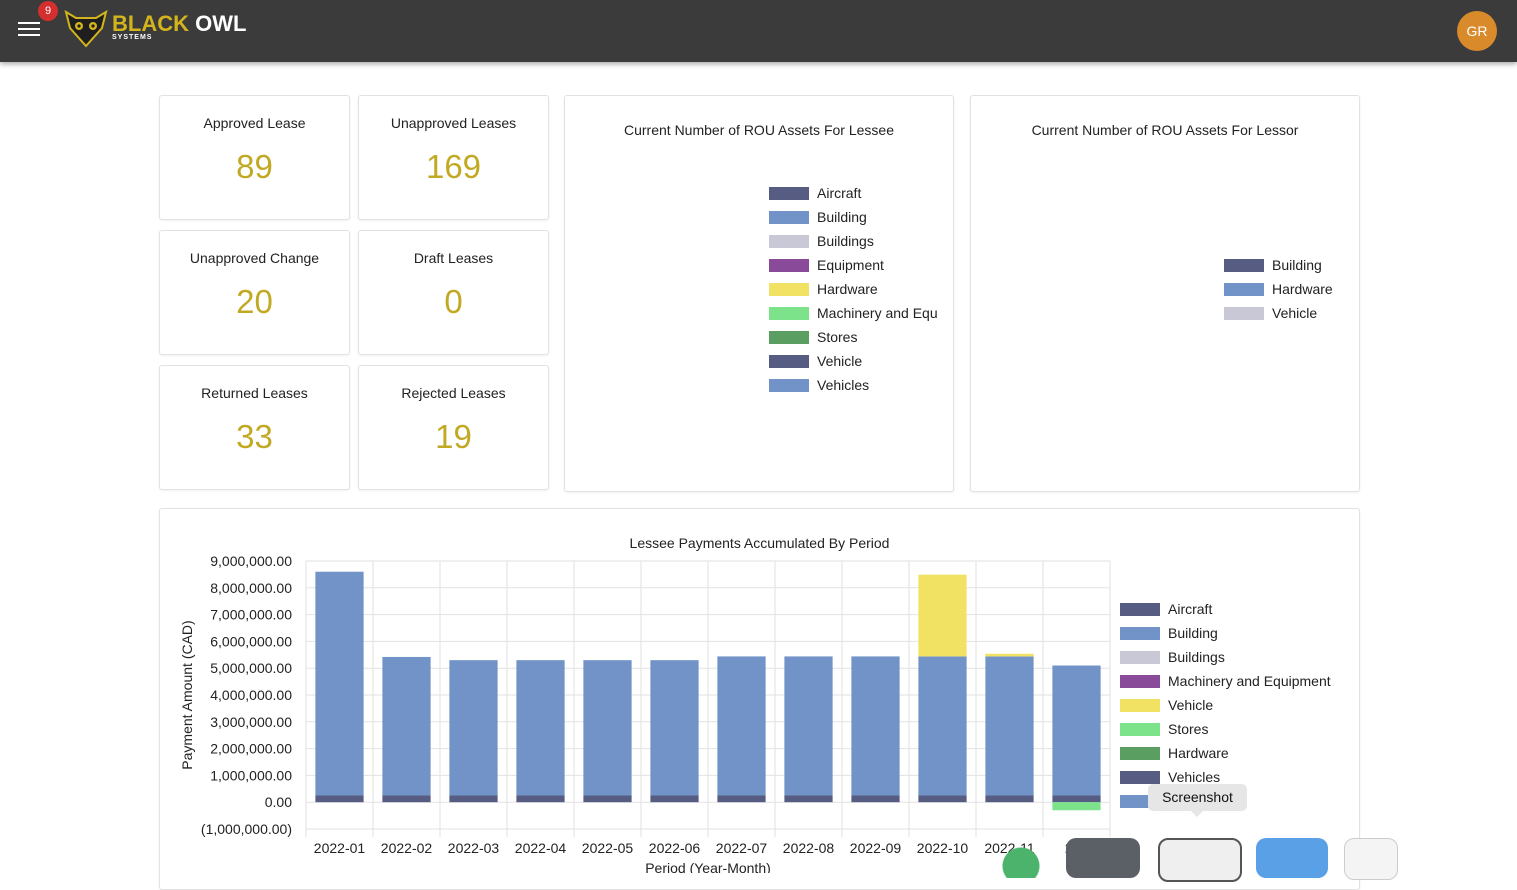 The width and height of the screenshot is (1517, 890). What do you see at coordinates (759, 130) in the screenshot?
I see `chart-title: Current Number of ROU Assets For Lessee` at bounding box center [759, 130].